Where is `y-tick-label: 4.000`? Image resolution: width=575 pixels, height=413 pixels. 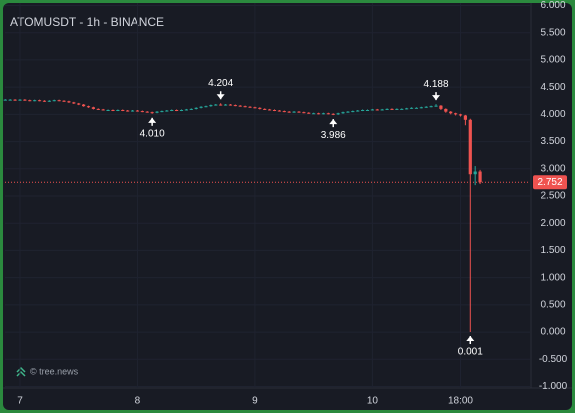
y-tick-label: 4.000 is located at coordinates (552, 114).